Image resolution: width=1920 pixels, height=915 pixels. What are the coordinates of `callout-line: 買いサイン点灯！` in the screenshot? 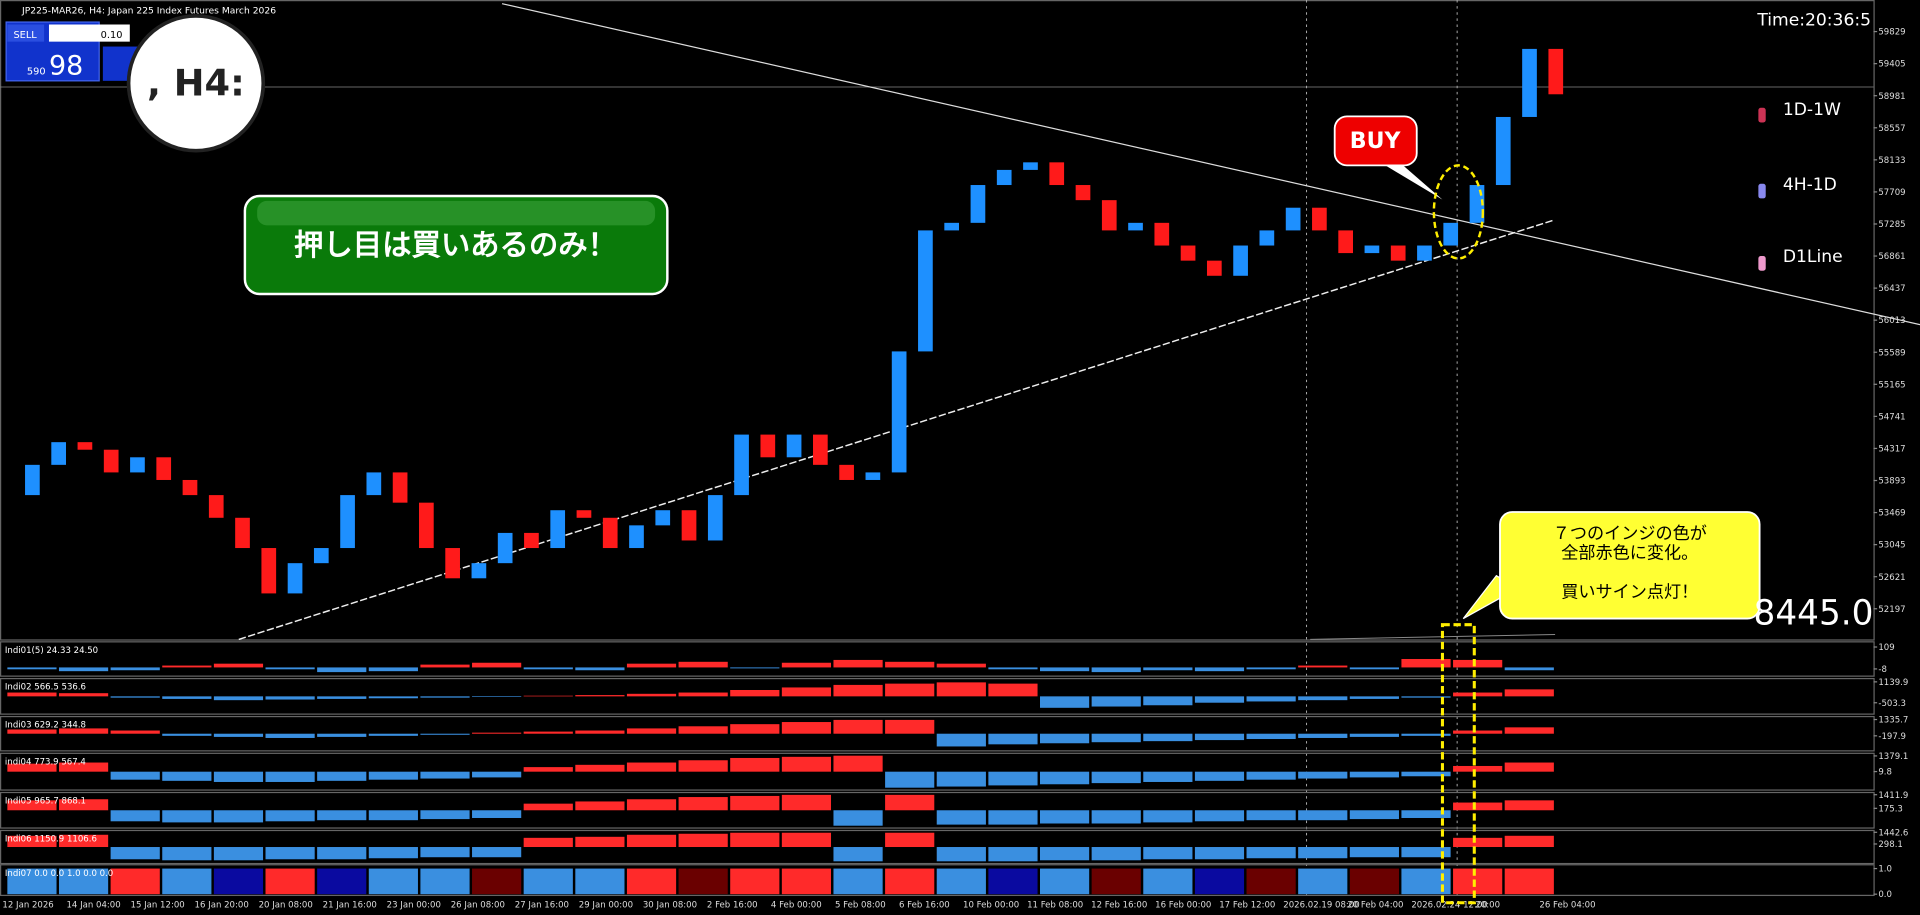 It's located at (1629, 593).